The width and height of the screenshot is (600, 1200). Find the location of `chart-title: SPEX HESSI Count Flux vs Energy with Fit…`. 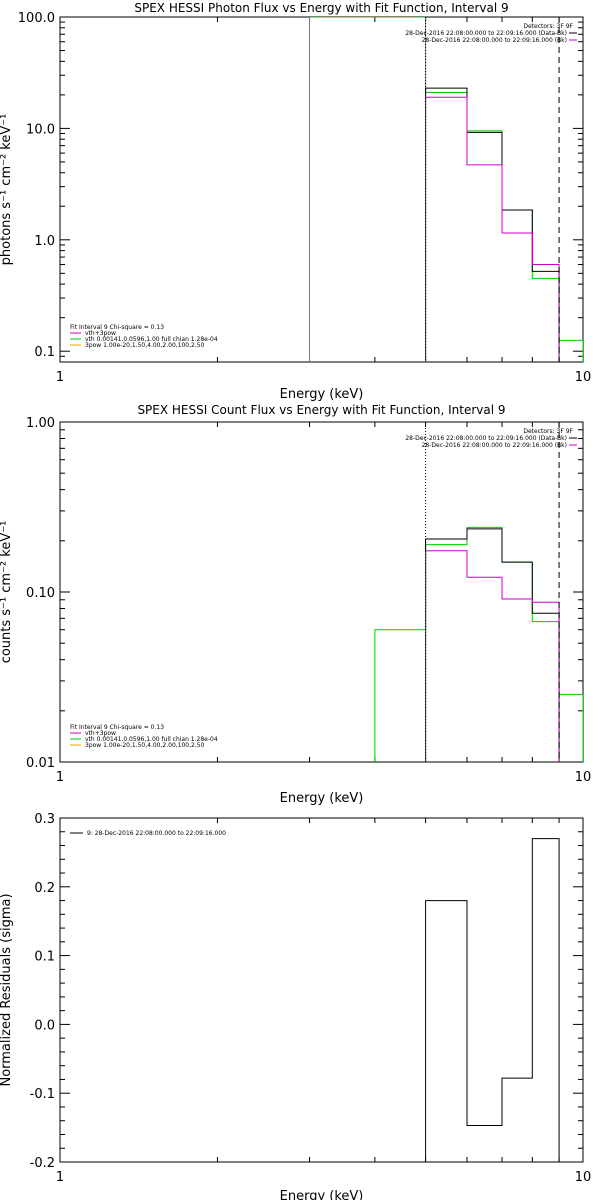

chart-title: SPEX HESSI Count Flux vs Energy with Fit… is located at coordinates (321, 410).